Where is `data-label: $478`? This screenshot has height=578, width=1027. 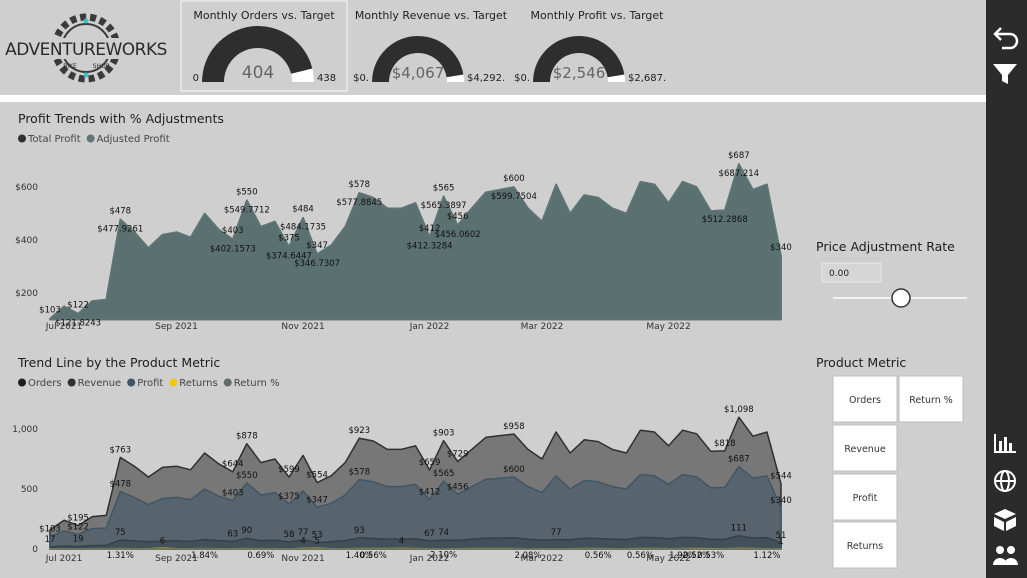
data-label: $478 is located at coordinates (120, 485).